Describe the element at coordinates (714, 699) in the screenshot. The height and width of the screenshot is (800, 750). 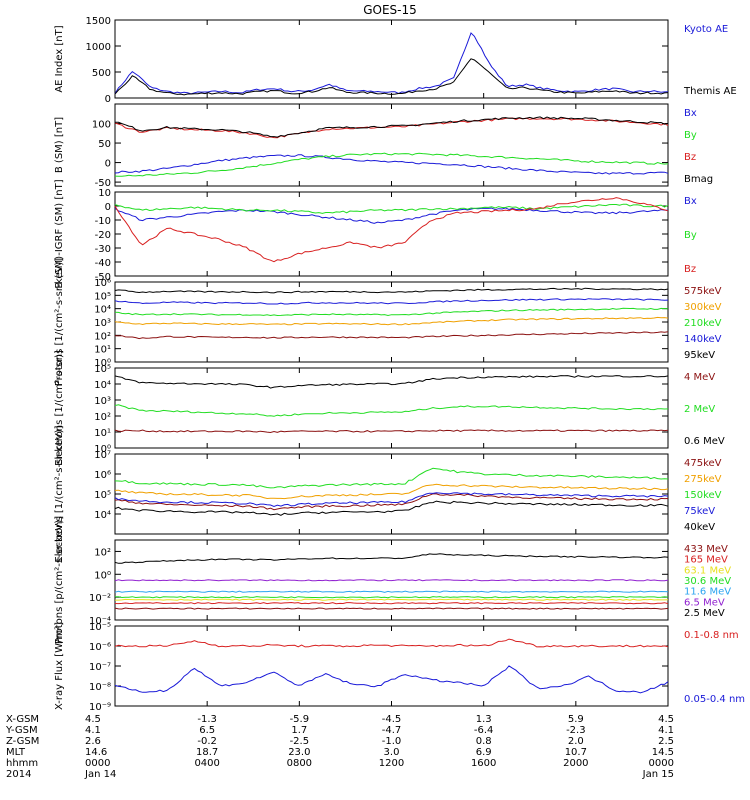
I see `legend-label: 0.05-0.4 nm` at that location.